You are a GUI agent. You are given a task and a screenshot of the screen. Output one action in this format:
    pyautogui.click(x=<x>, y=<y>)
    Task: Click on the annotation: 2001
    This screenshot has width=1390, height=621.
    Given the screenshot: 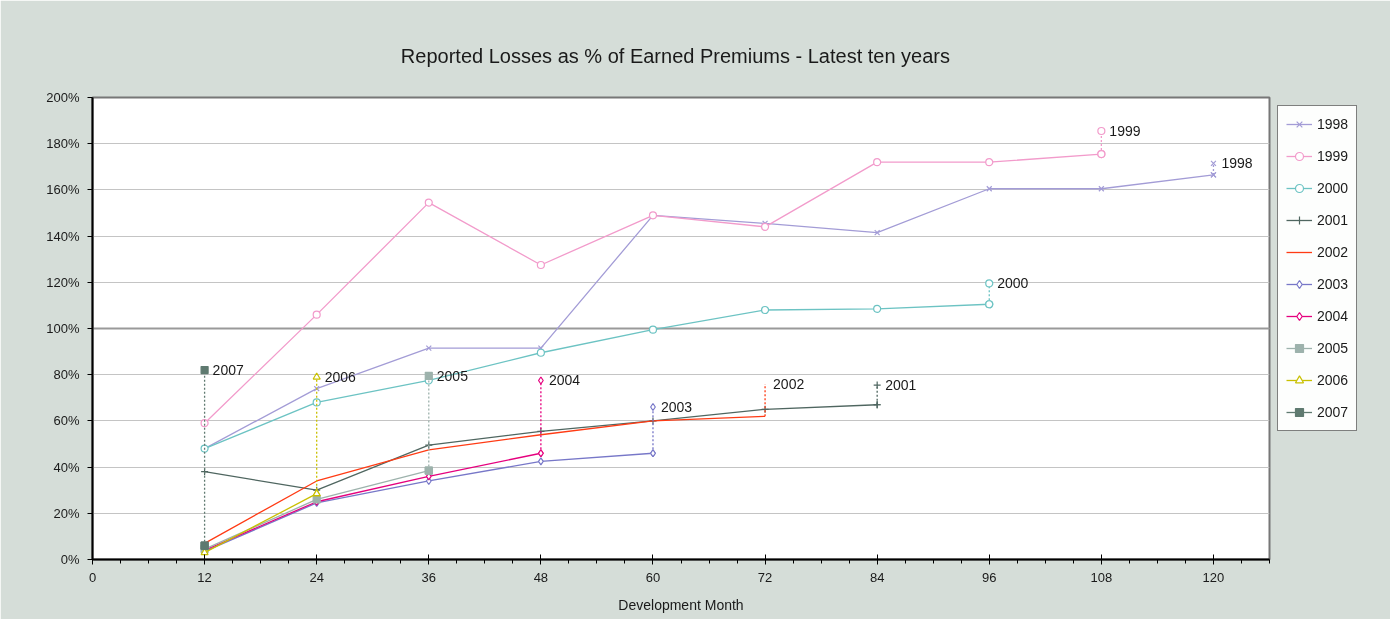 What is the action you would take?
    pyautogui.click(x=901, y=385)
    